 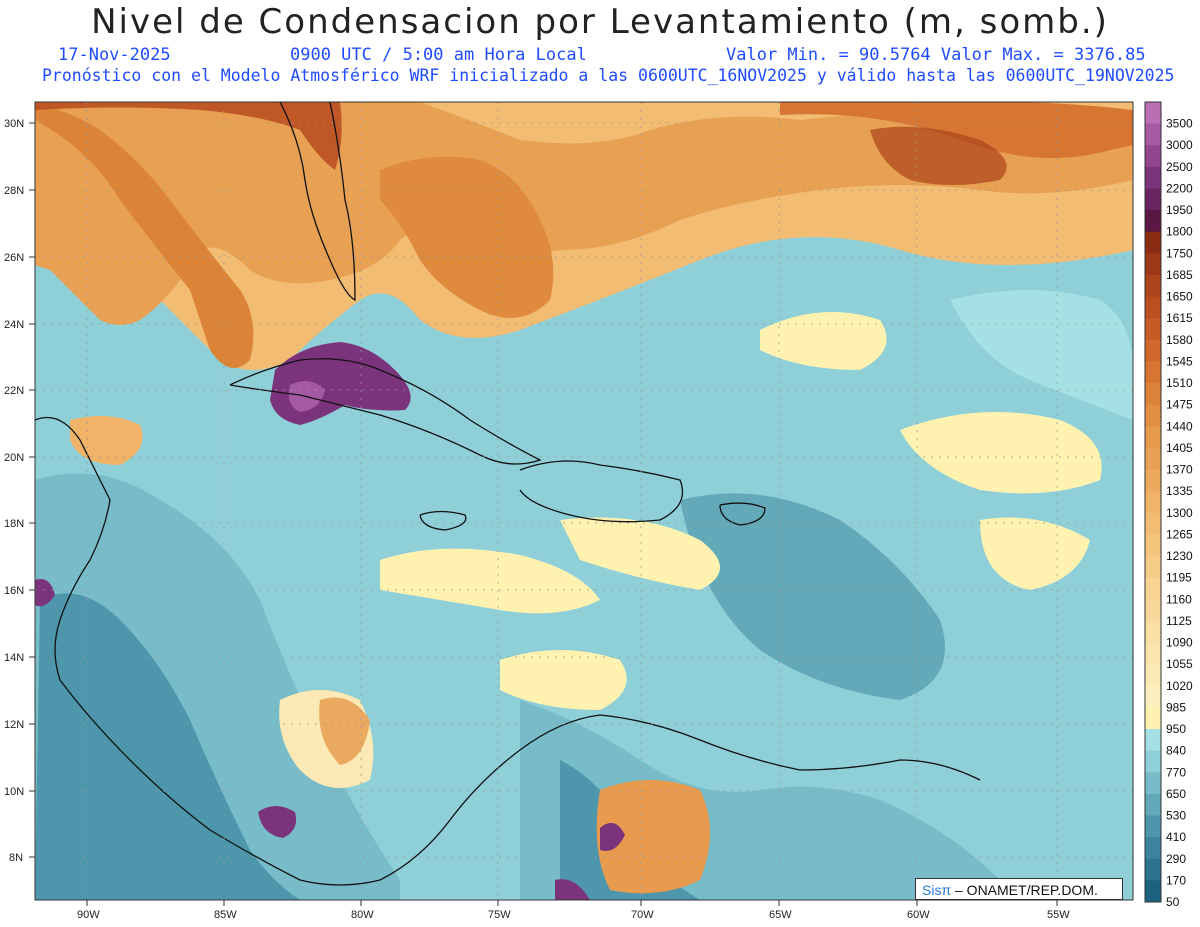 What do you see at coordinates (385, 411) in the screenshot?
I see `cuba-coast` at bounding box center [385, 411].